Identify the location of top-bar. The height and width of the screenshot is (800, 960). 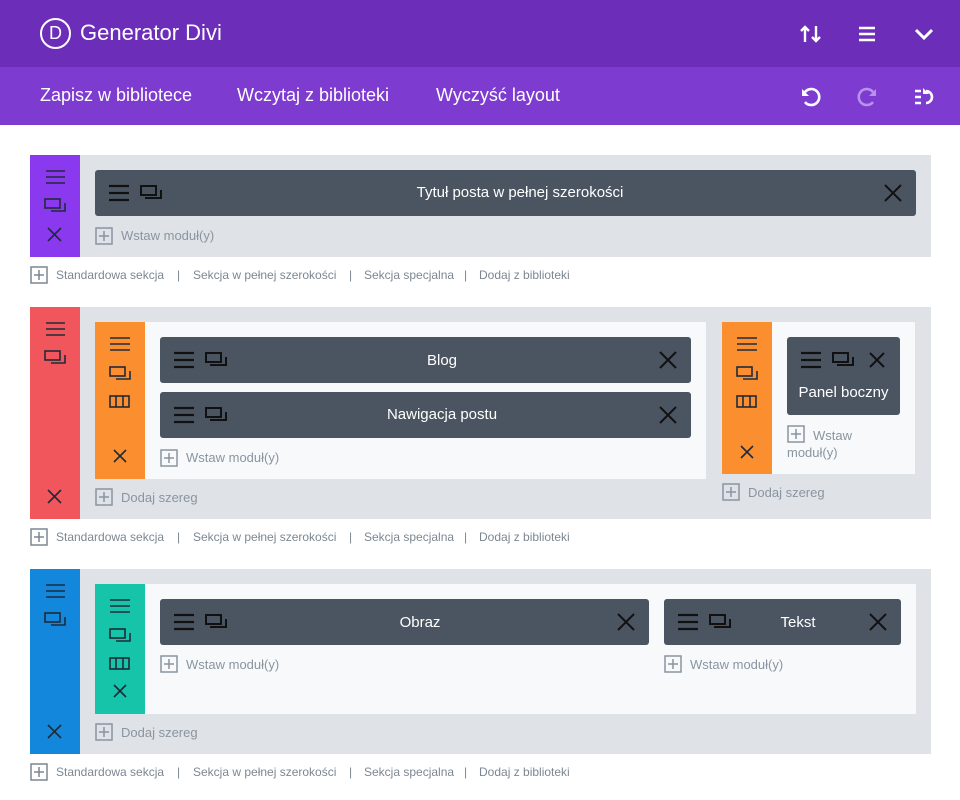
(480, 33).